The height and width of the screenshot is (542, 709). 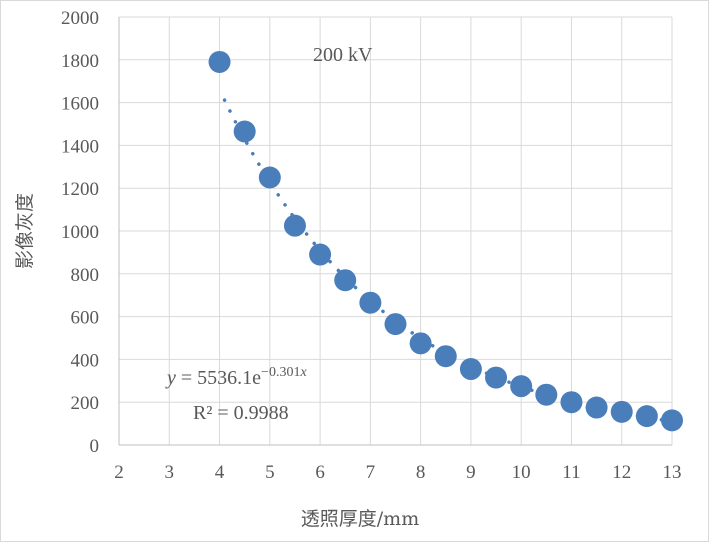 What do you see at coordinates (303, 372) in the screenshot?
I see `equation-exponent-var: x` at bounding box center [303, 372].